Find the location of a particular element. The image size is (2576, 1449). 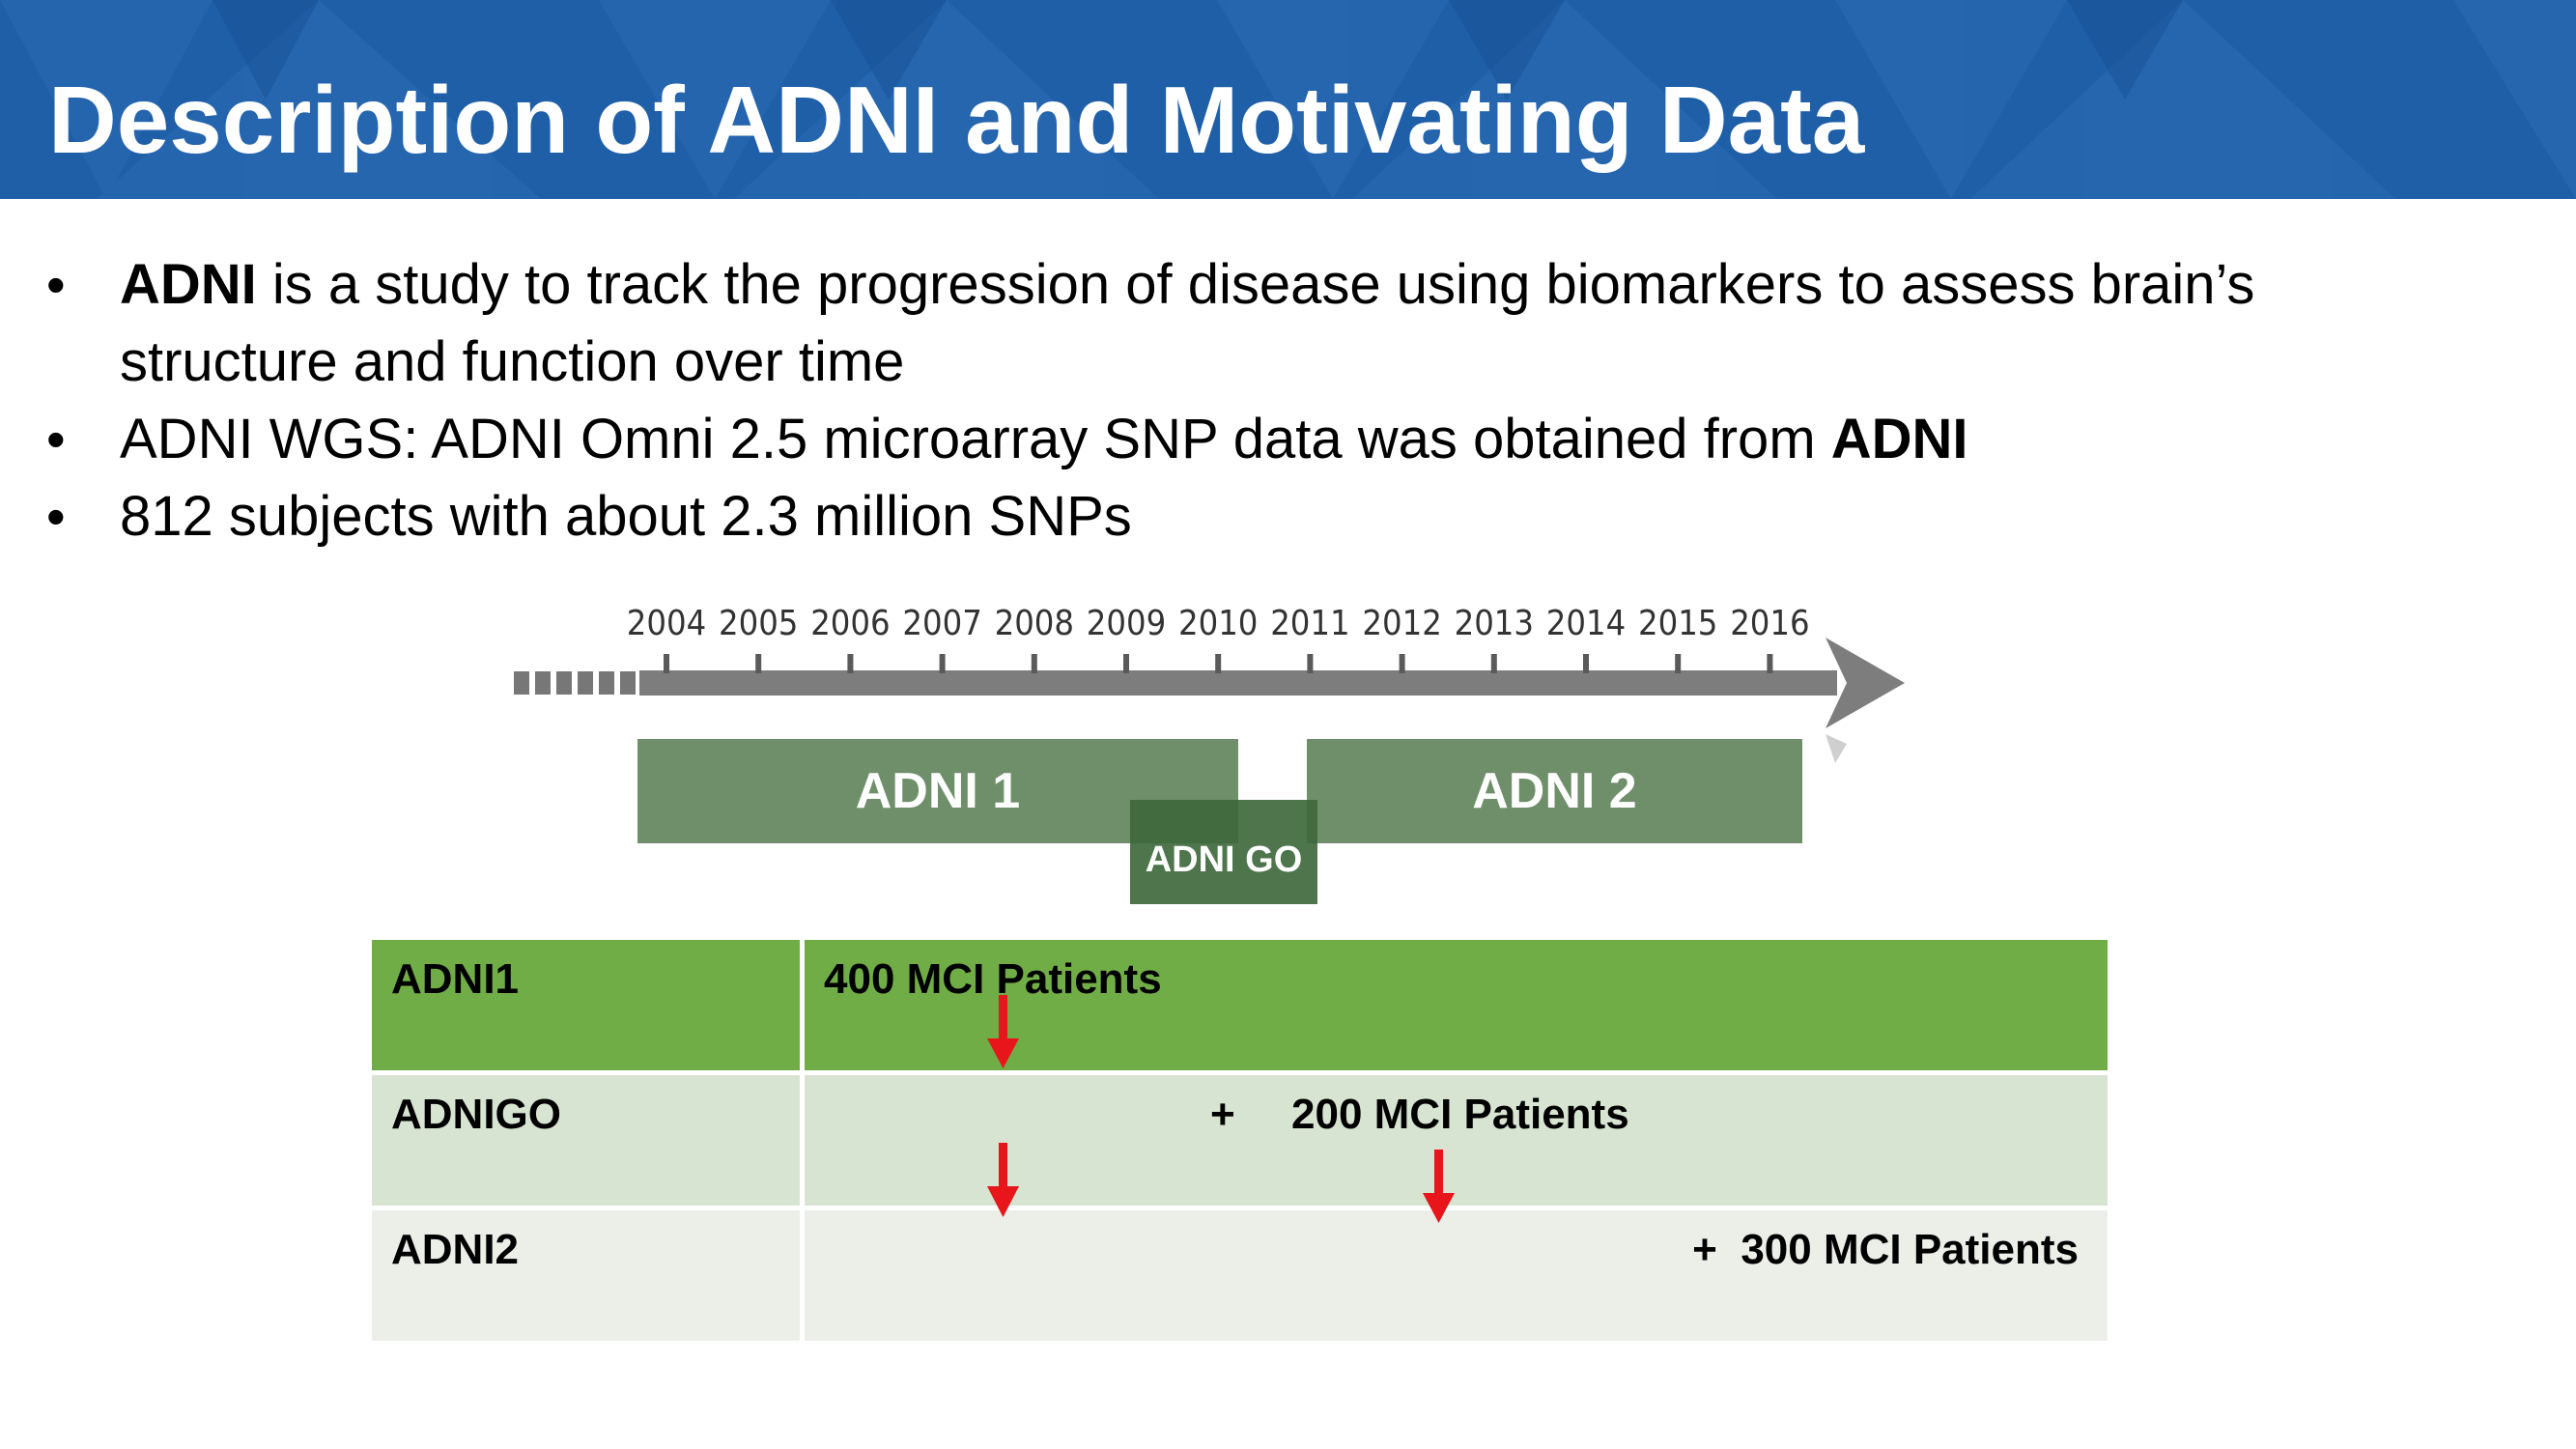

phase-adni2: ADNI 2 is located at coordinates (1554, 791).